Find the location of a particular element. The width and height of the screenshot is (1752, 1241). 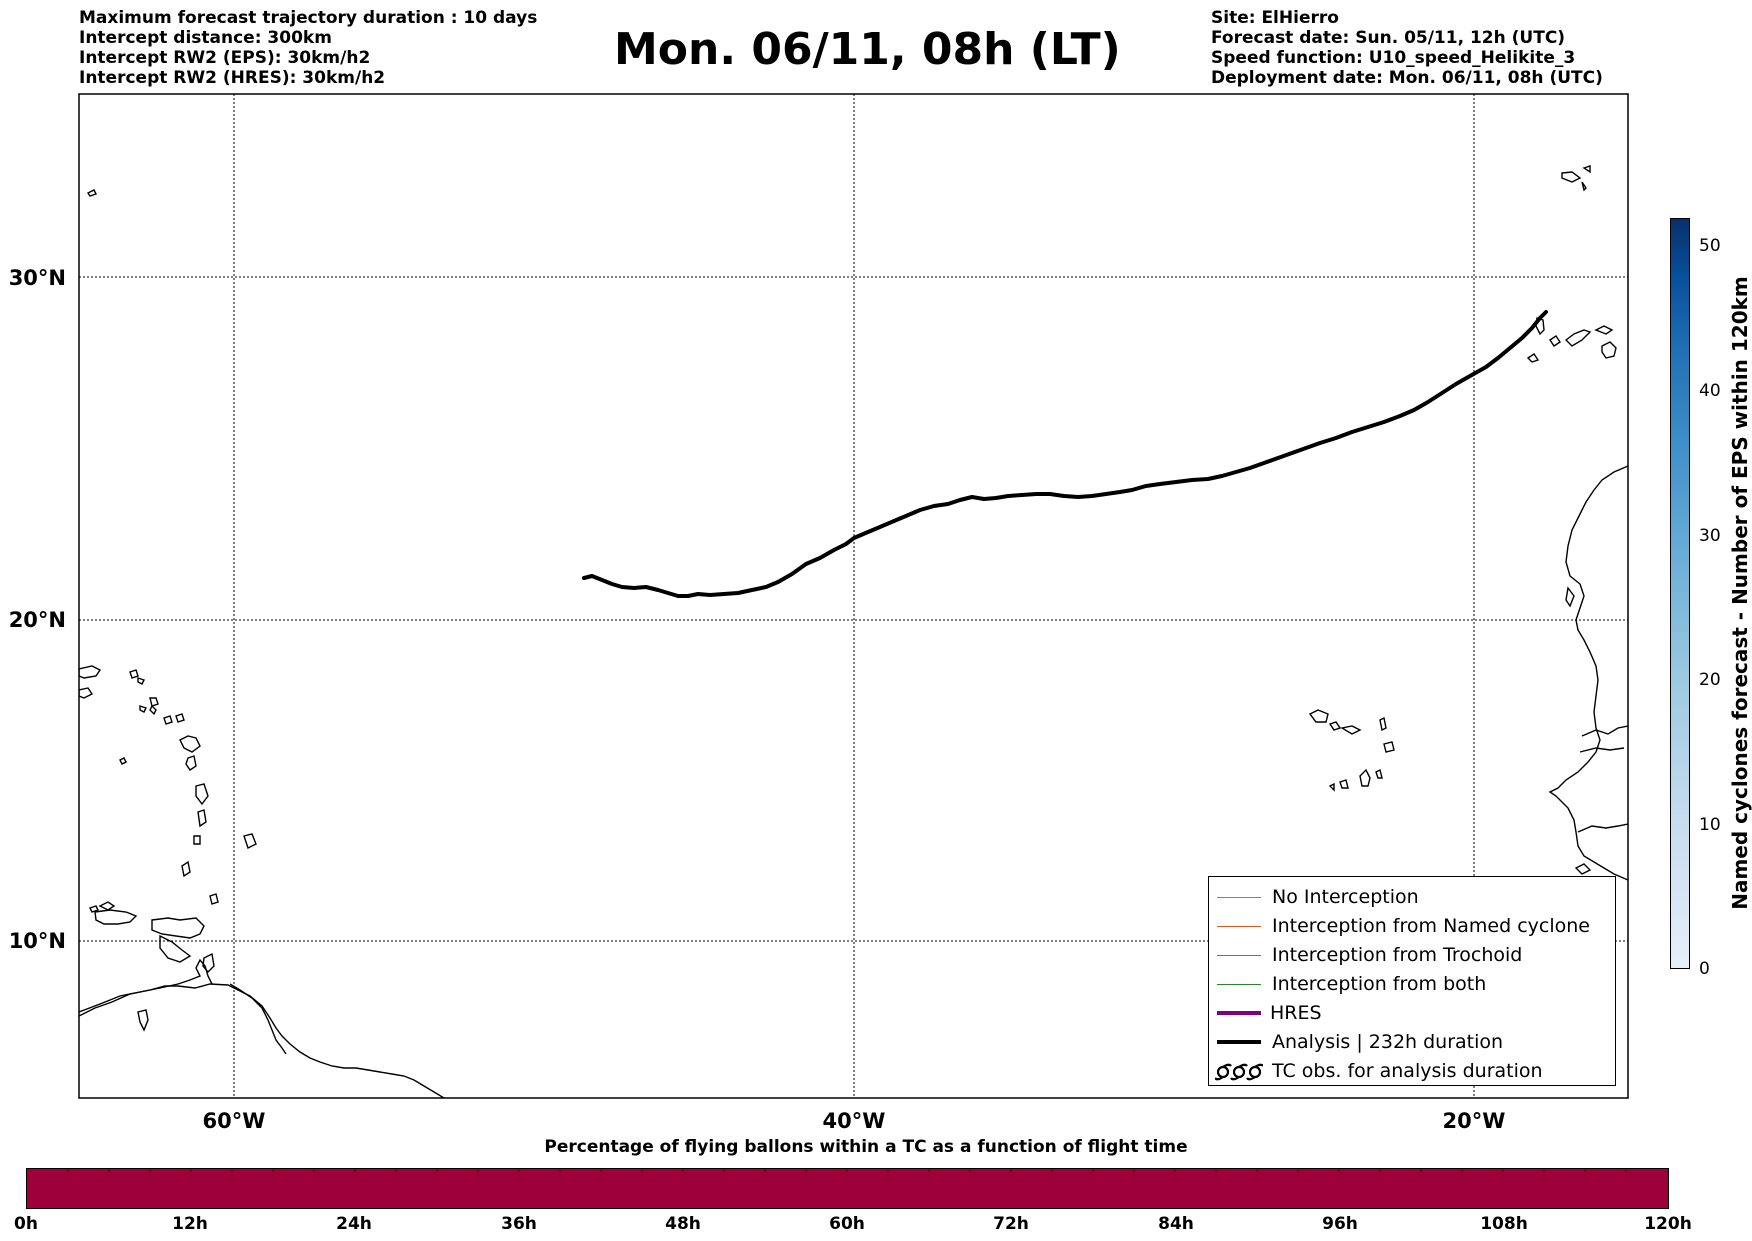

legend-item-trochoid: Interception from Trochoid is located at coordinates (1412, 955).